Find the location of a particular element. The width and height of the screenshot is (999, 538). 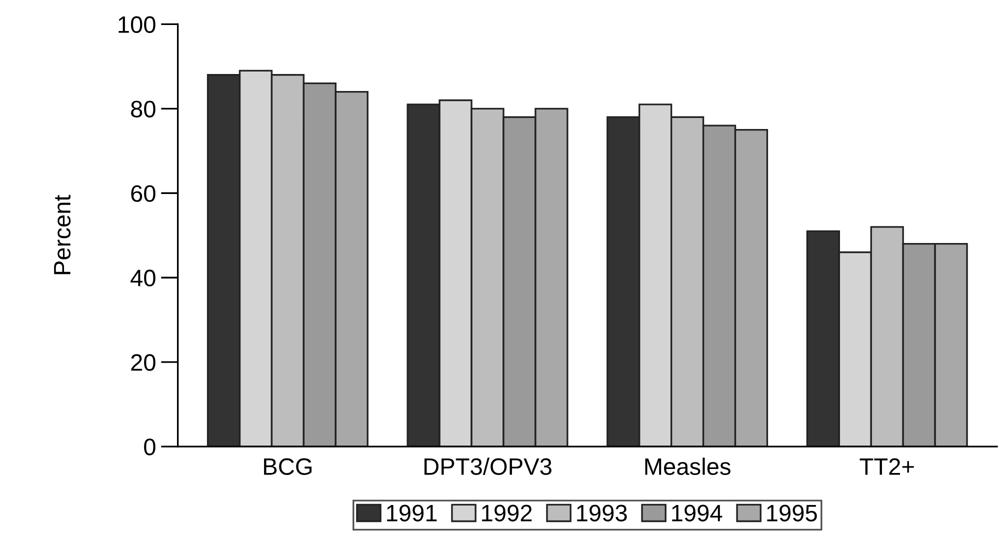

y-tick-label: 80 is located at coordinates (143, 109).